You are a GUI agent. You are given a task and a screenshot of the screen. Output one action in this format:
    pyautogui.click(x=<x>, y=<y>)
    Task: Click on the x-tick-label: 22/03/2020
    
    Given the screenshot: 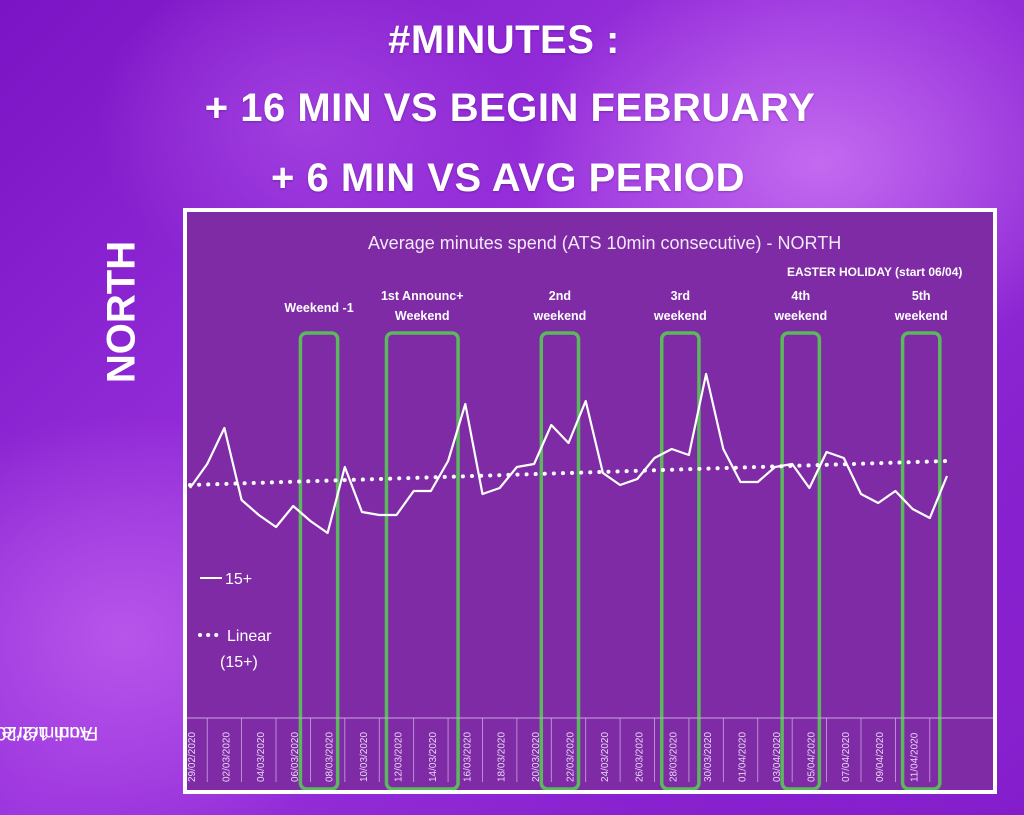 What is the action you would take?
    pyautogui.click(x=571, y=757)
    